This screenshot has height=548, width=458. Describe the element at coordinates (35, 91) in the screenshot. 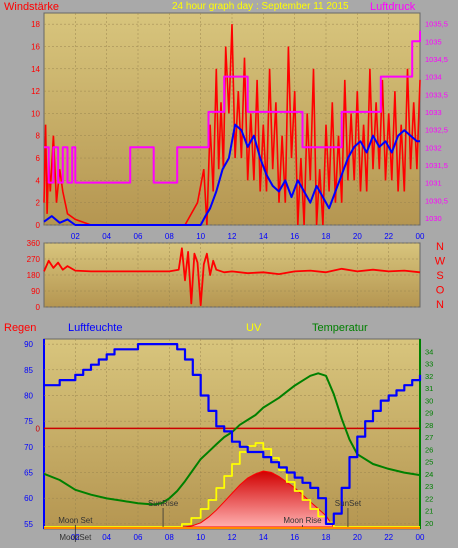

I see `wind-tick-label: 12` at that location.